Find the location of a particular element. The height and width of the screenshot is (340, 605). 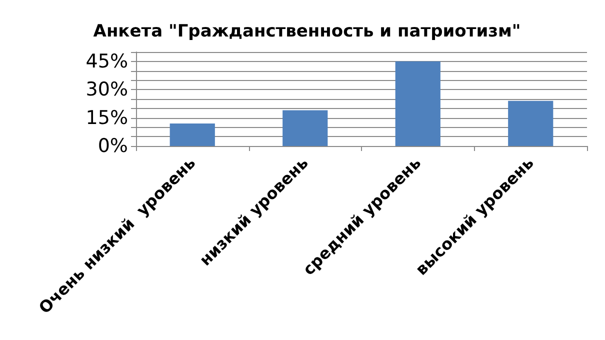

y-tick-label: 45% is located at coordinates (107, 61).